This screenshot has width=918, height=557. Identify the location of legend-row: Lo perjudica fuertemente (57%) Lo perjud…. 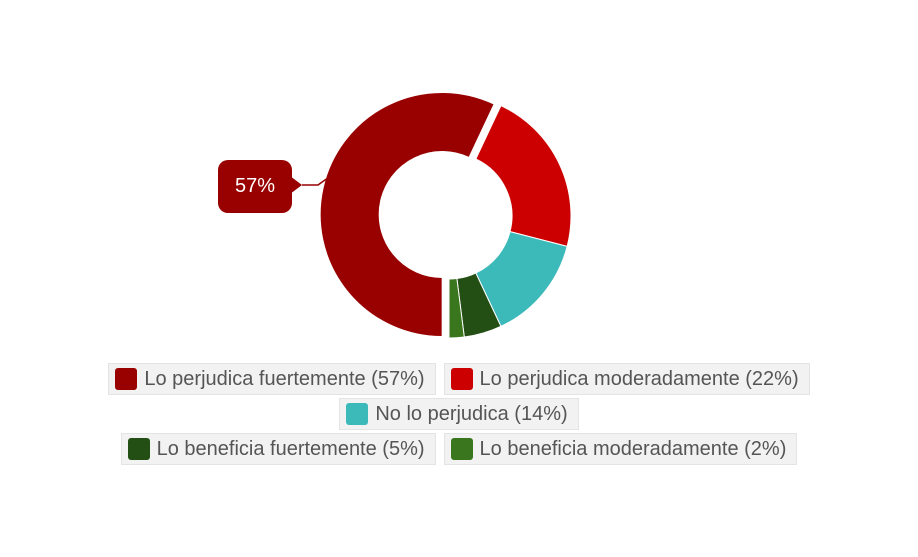
(459, 379).